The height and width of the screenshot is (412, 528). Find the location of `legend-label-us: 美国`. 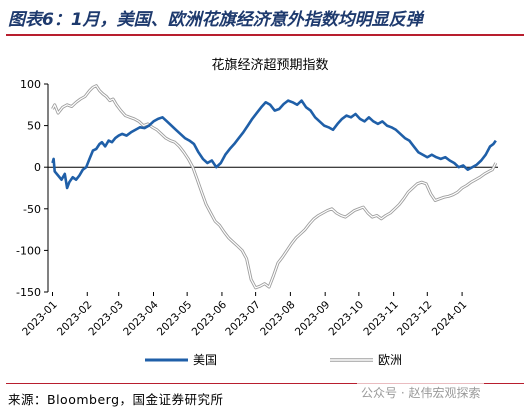

legend-label-us: 美国 is located at coordinates (205, 360).